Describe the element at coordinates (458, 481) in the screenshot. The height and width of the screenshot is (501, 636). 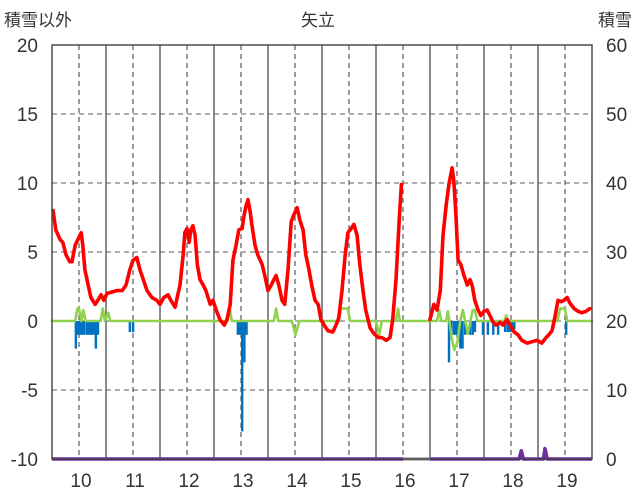
I see `x-tick-label: 17` at that location.